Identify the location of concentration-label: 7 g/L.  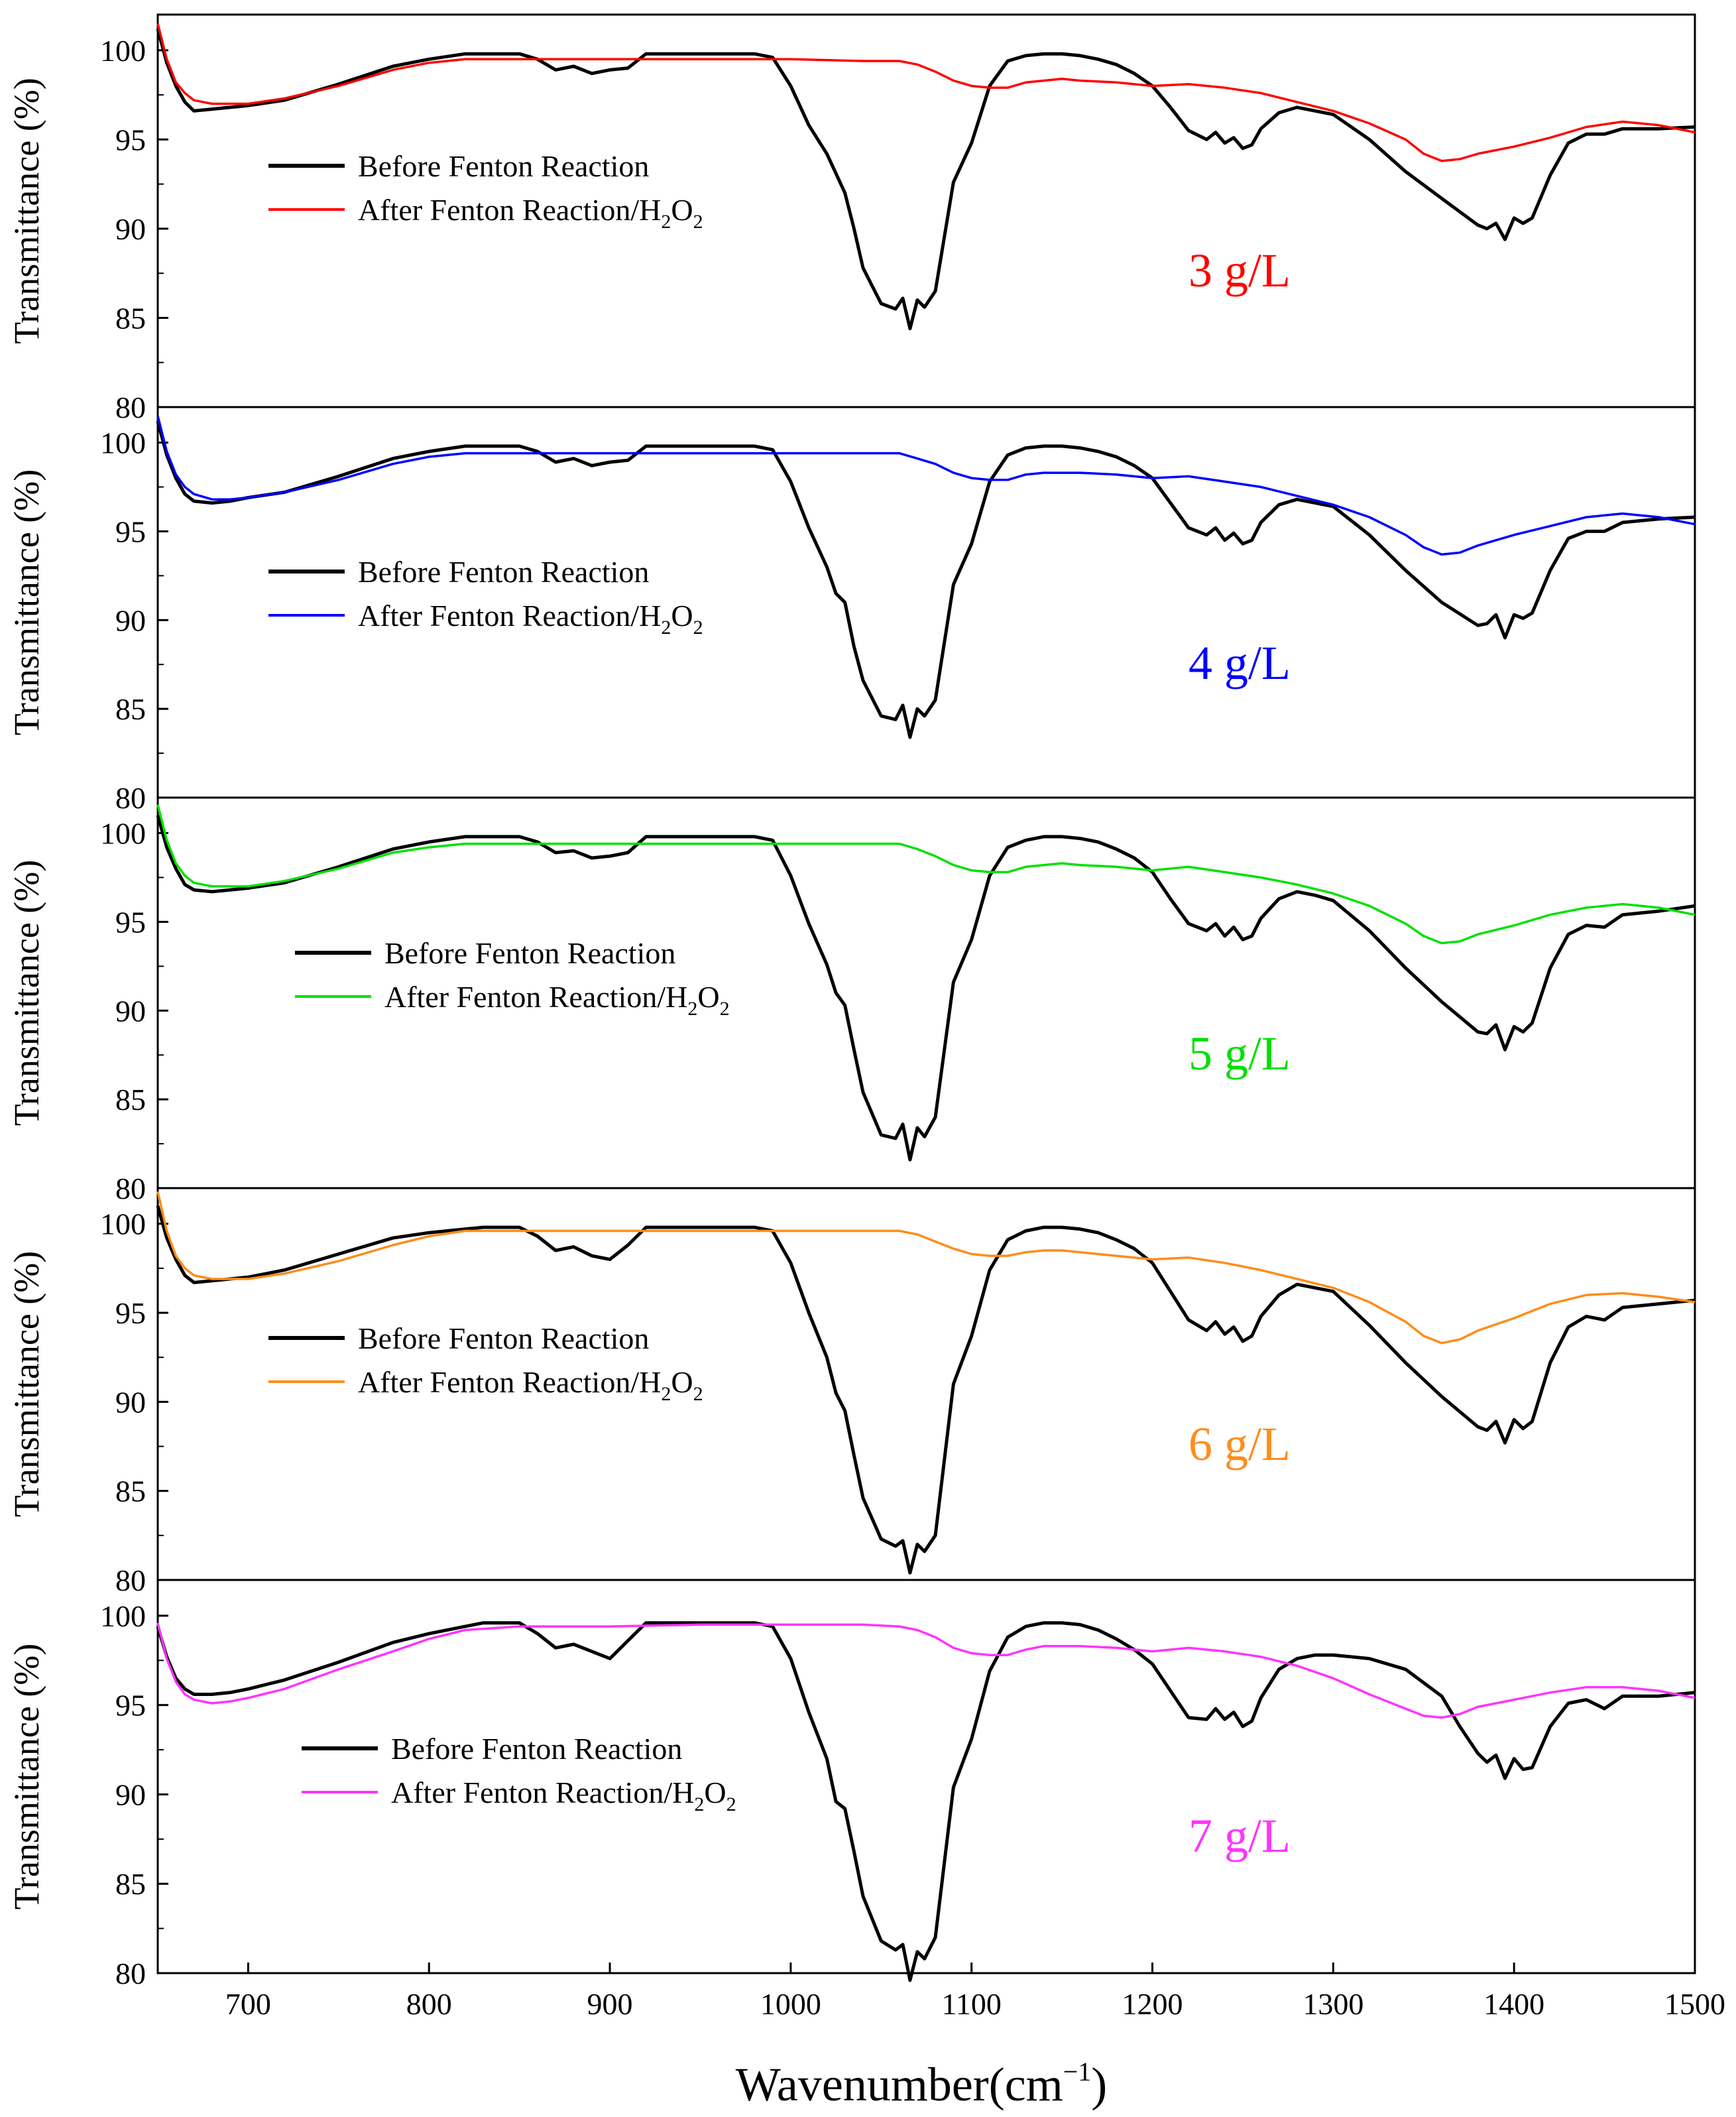
(1239, 1835).